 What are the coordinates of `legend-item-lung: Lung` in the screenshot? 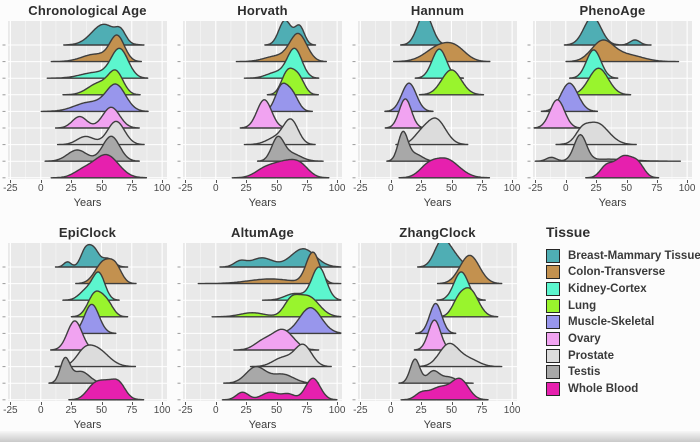 It's located at (621, 305).